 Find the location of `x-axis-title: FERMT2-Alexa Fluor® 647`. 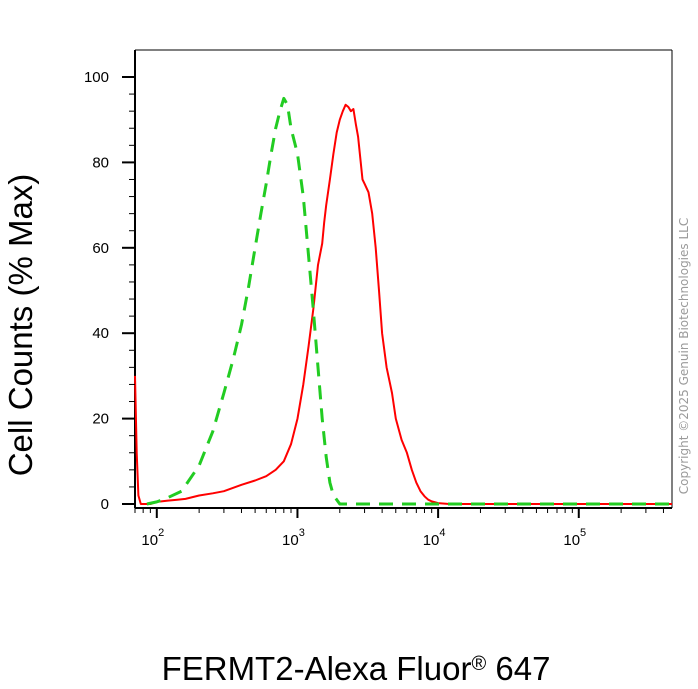

x-axis-title: FERMT2-Alexa Fluor® 647 is located at coordinates (356, 668).